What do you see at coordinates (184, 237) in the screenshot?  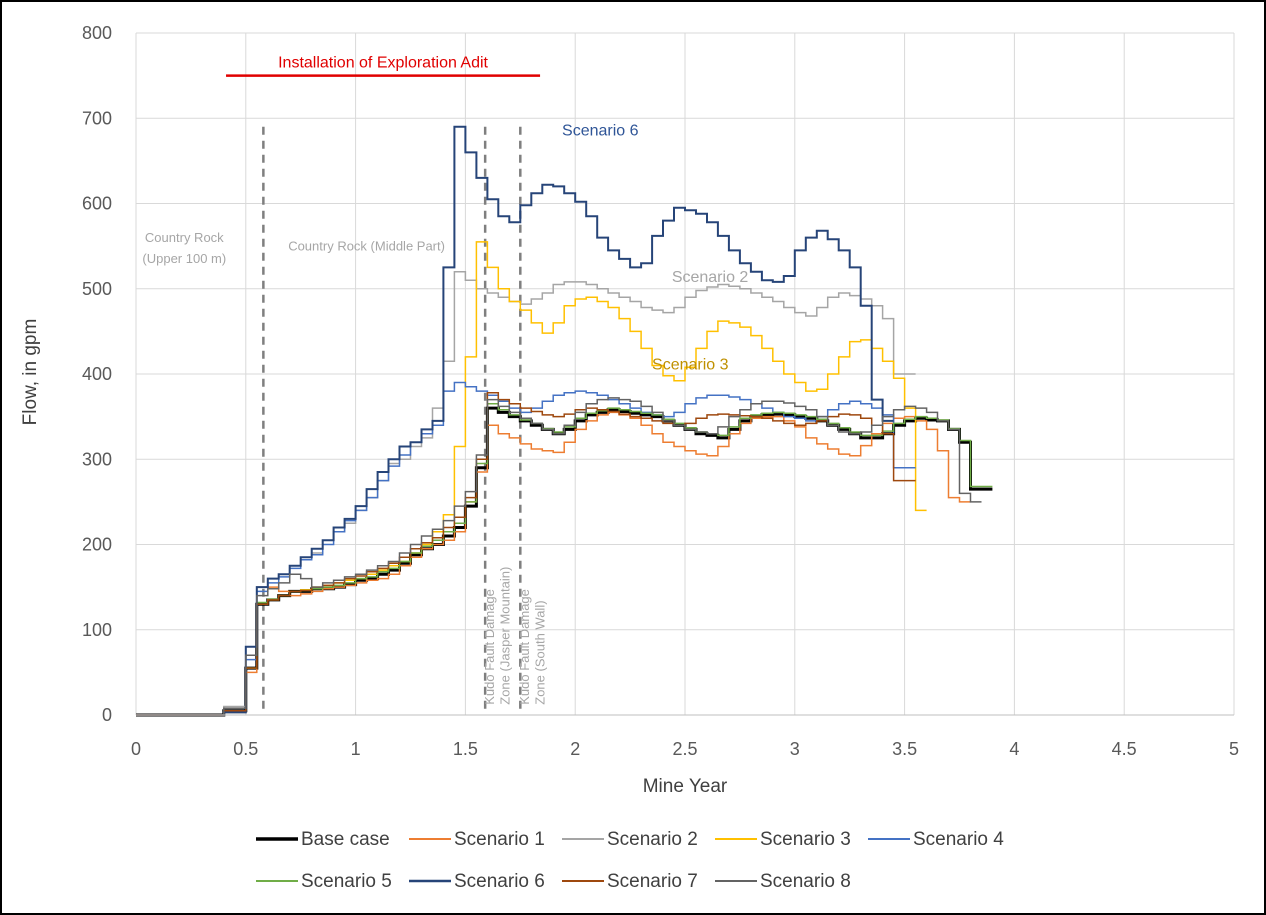 I see `zone-label: Country Rock` at bounding box center [184, 237].